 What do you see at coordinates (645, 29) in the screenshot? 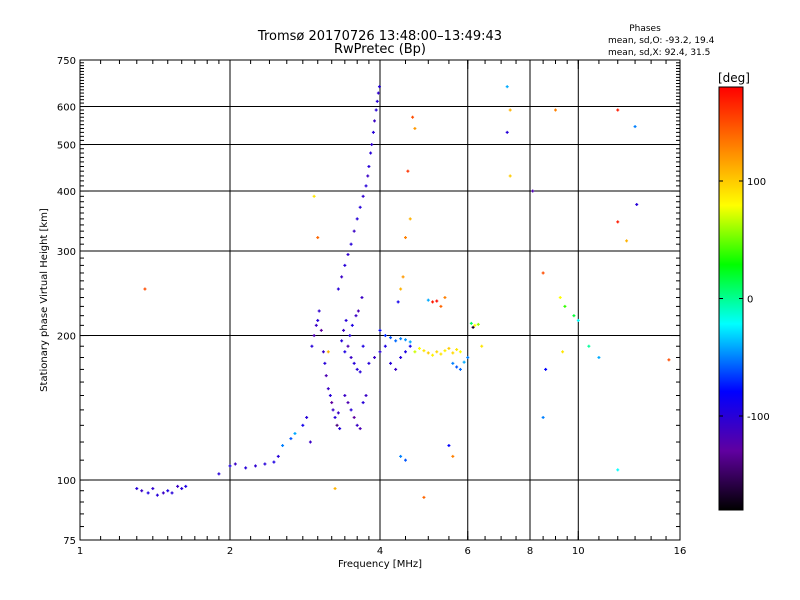
I see `stats-heading: Phases` at bounding box center [645, 29].